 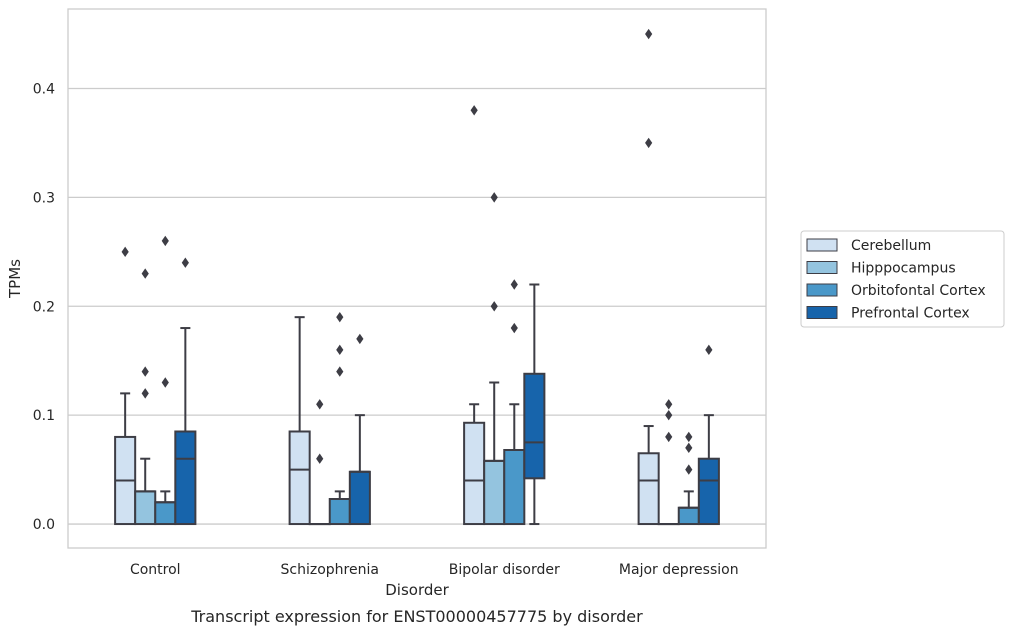 What do you see at coordinates (679, 570) in the screenshot?
I see `x-tick-label: Major depression` at bounding box center [679, 570].